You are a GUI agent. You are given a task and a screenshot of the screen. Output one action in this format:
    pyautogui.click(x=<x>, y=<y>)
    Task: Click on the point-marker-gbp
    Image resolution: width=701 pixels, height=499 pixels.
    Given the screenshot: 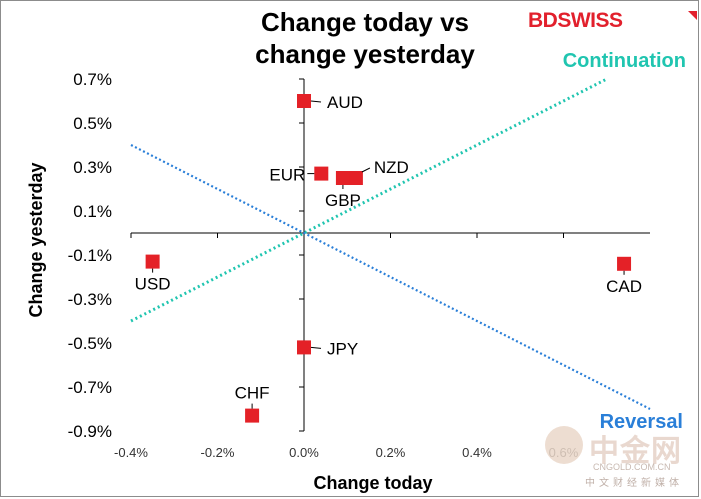 What is the action you would take?
    pyautogui.click(x=342, y=178)
    